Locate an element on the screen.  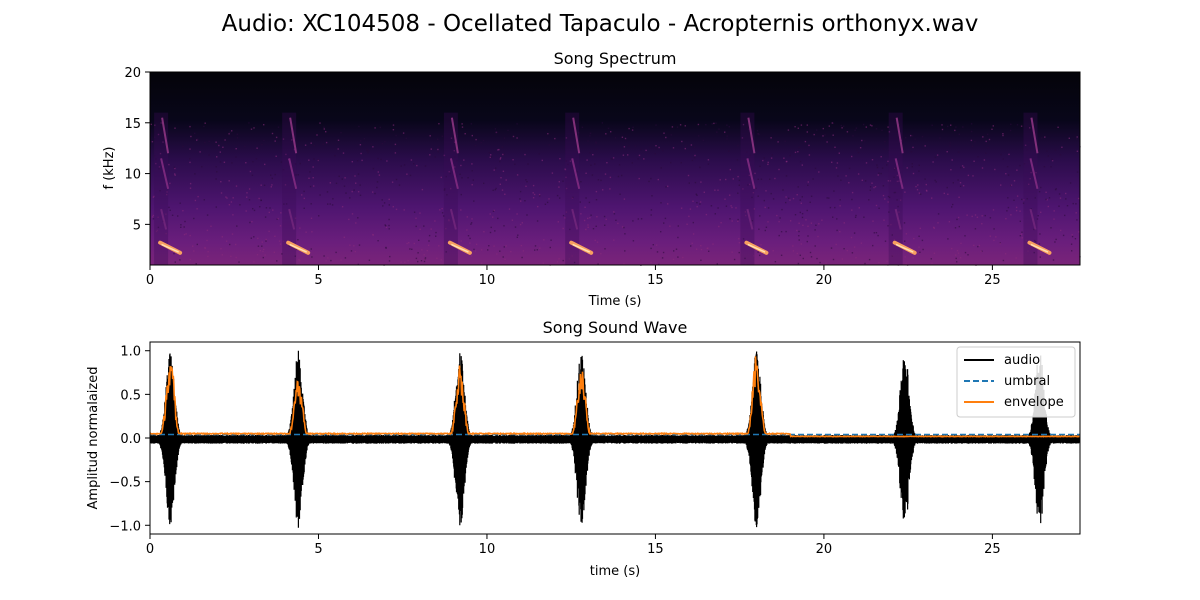
spectrum-x-tick-label: 10 is located at coordinates (487, 280).